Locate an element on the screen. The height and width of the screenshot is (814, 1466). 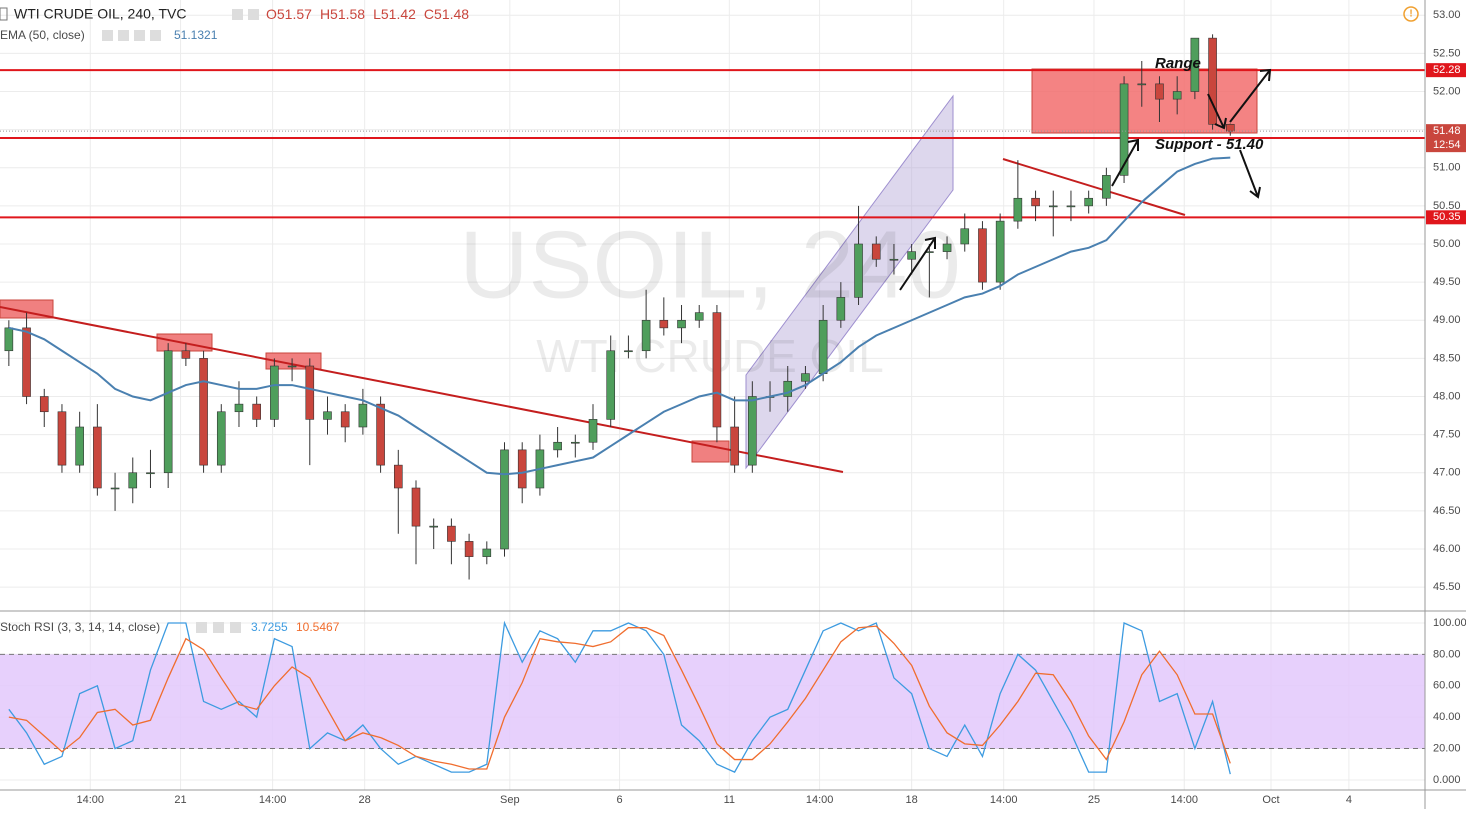
indicator-value: 51.1321 is located at coordinates (196, 35).